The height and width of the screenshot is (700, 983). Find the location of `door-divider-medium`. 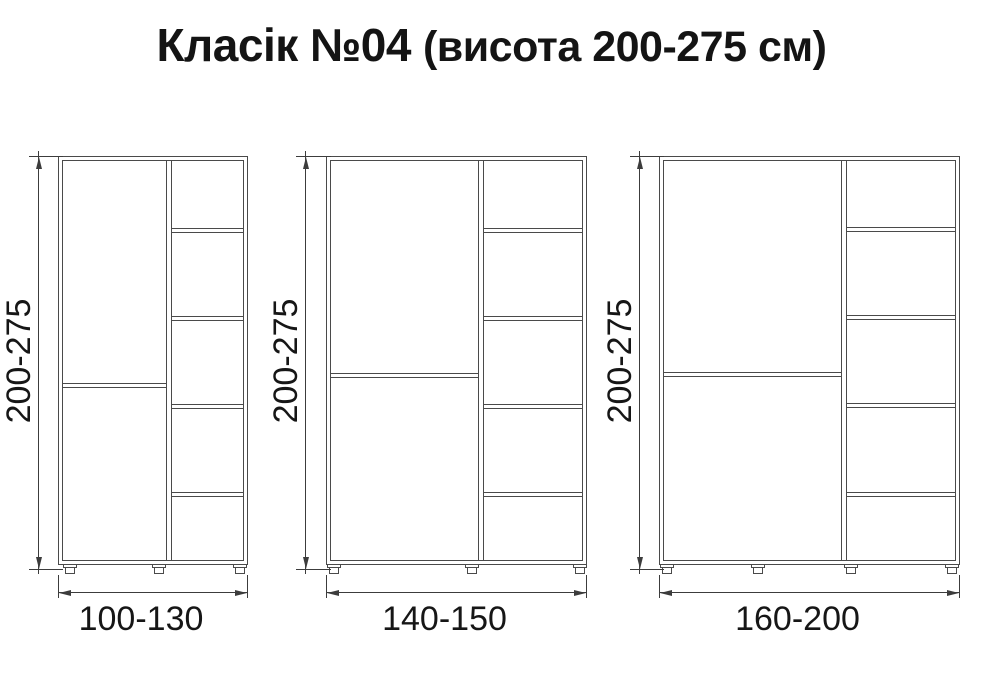

door-divider-medium is located at coordinates (404, 375).